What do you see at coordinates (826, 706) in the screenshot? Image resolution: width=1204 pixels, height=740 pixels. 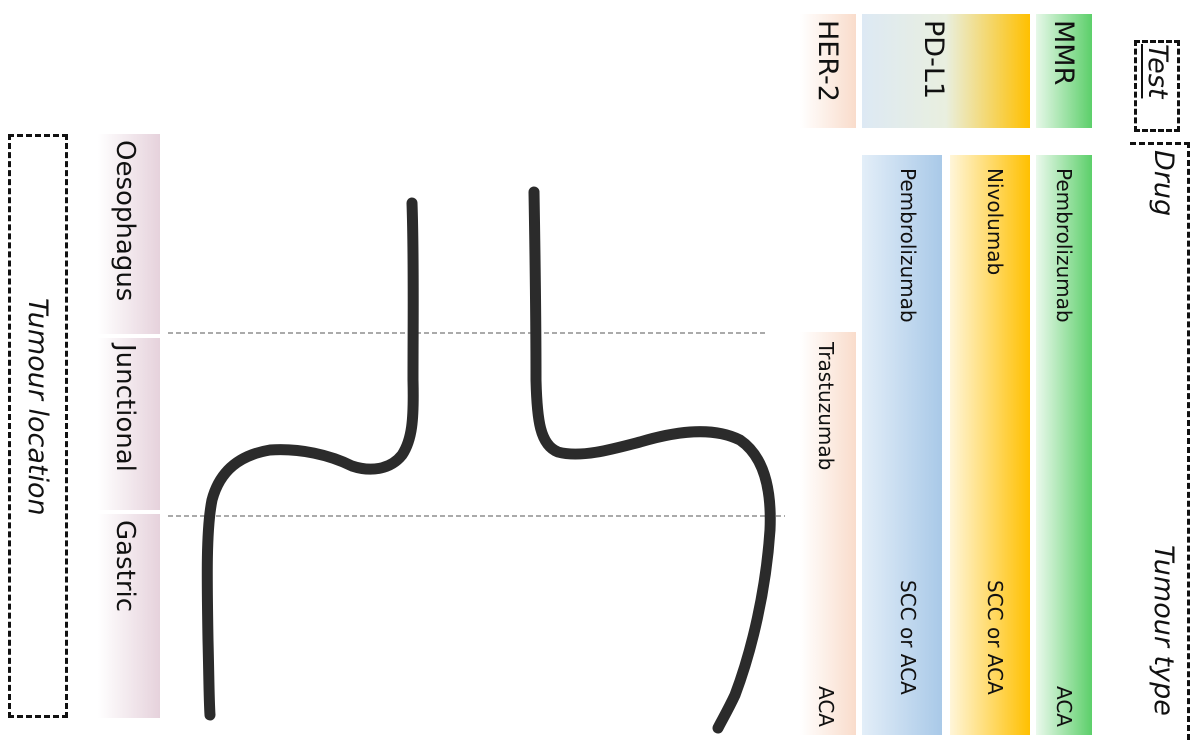 I see `her2-tumour-type-label: ACA` at bounding box center [826, 706].